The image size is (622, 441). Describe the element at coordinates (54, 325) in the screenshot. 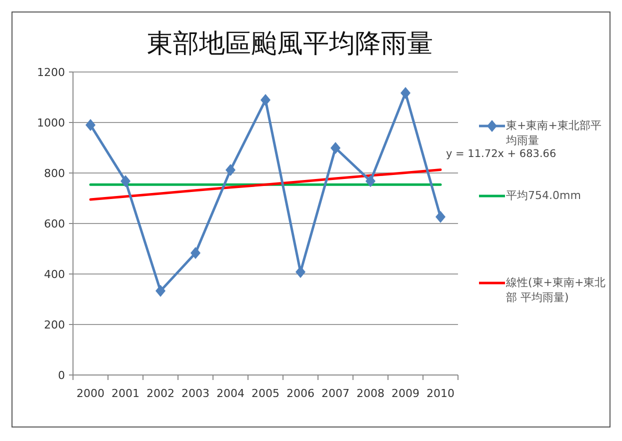

I see `y-tick-label: 200` at that location.